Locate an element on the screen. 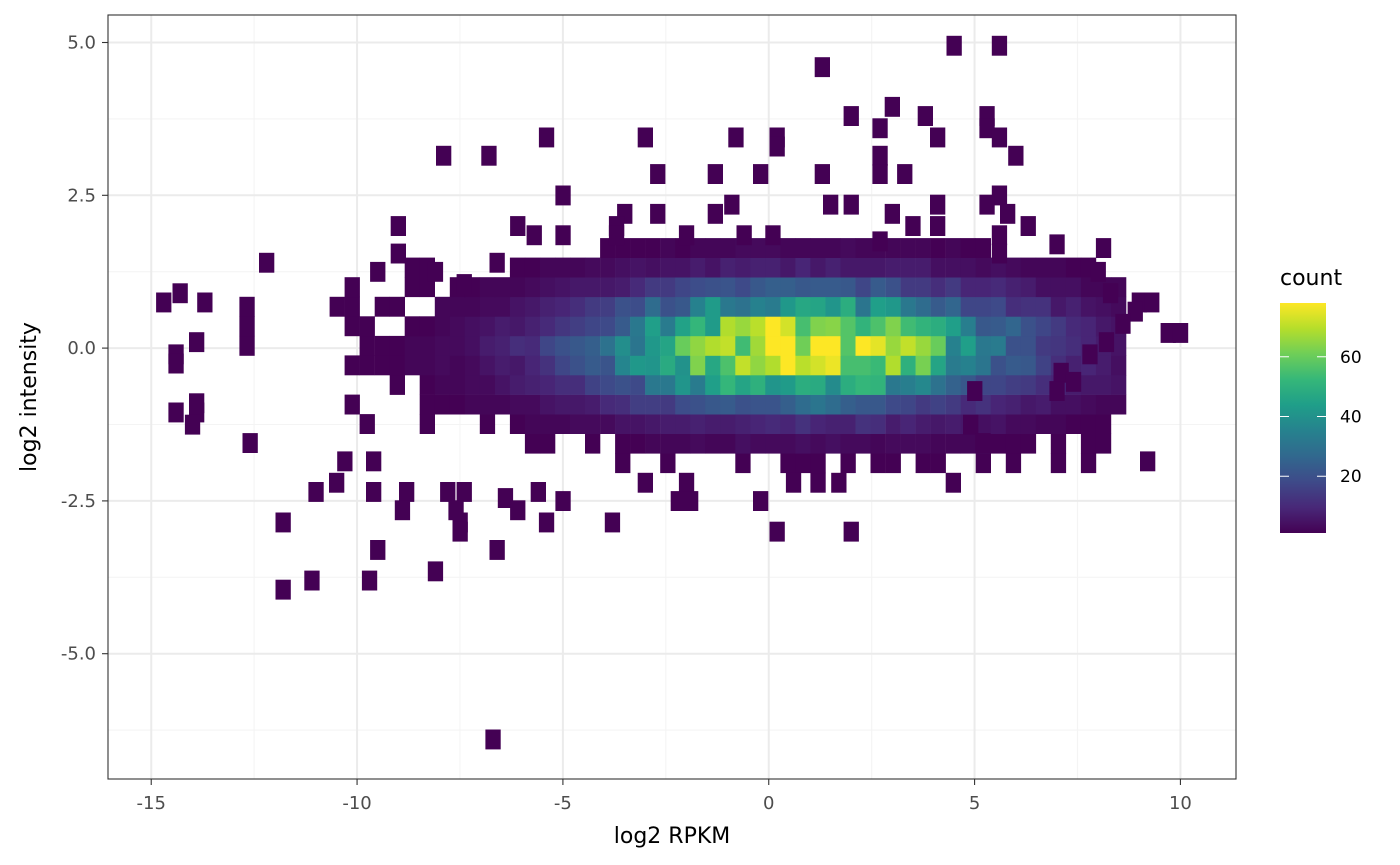 Image resolution: width=1400 pixels, height=865 pixels. color-legend: count 20 40 60 is located at coordinates (1321, 399).